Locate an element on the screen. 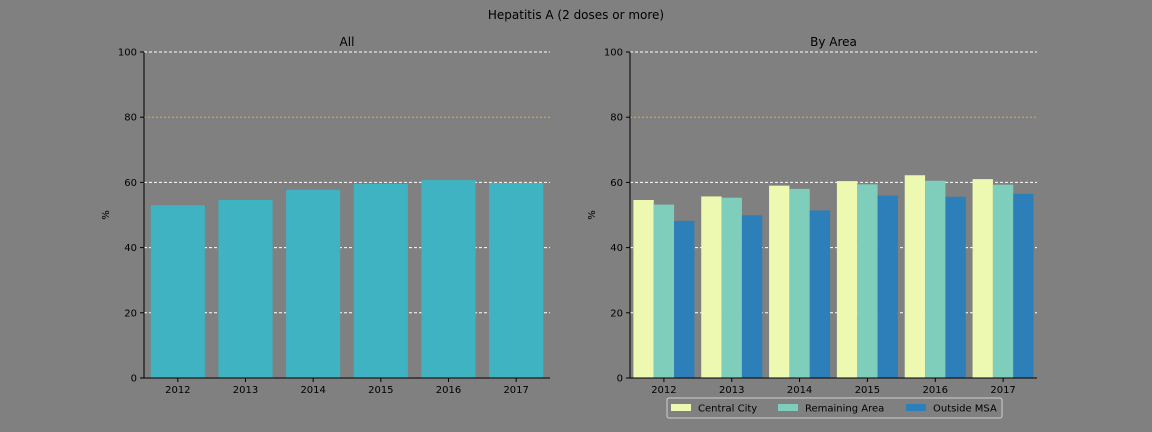  legend-frame is located at coordinates (834, 408).